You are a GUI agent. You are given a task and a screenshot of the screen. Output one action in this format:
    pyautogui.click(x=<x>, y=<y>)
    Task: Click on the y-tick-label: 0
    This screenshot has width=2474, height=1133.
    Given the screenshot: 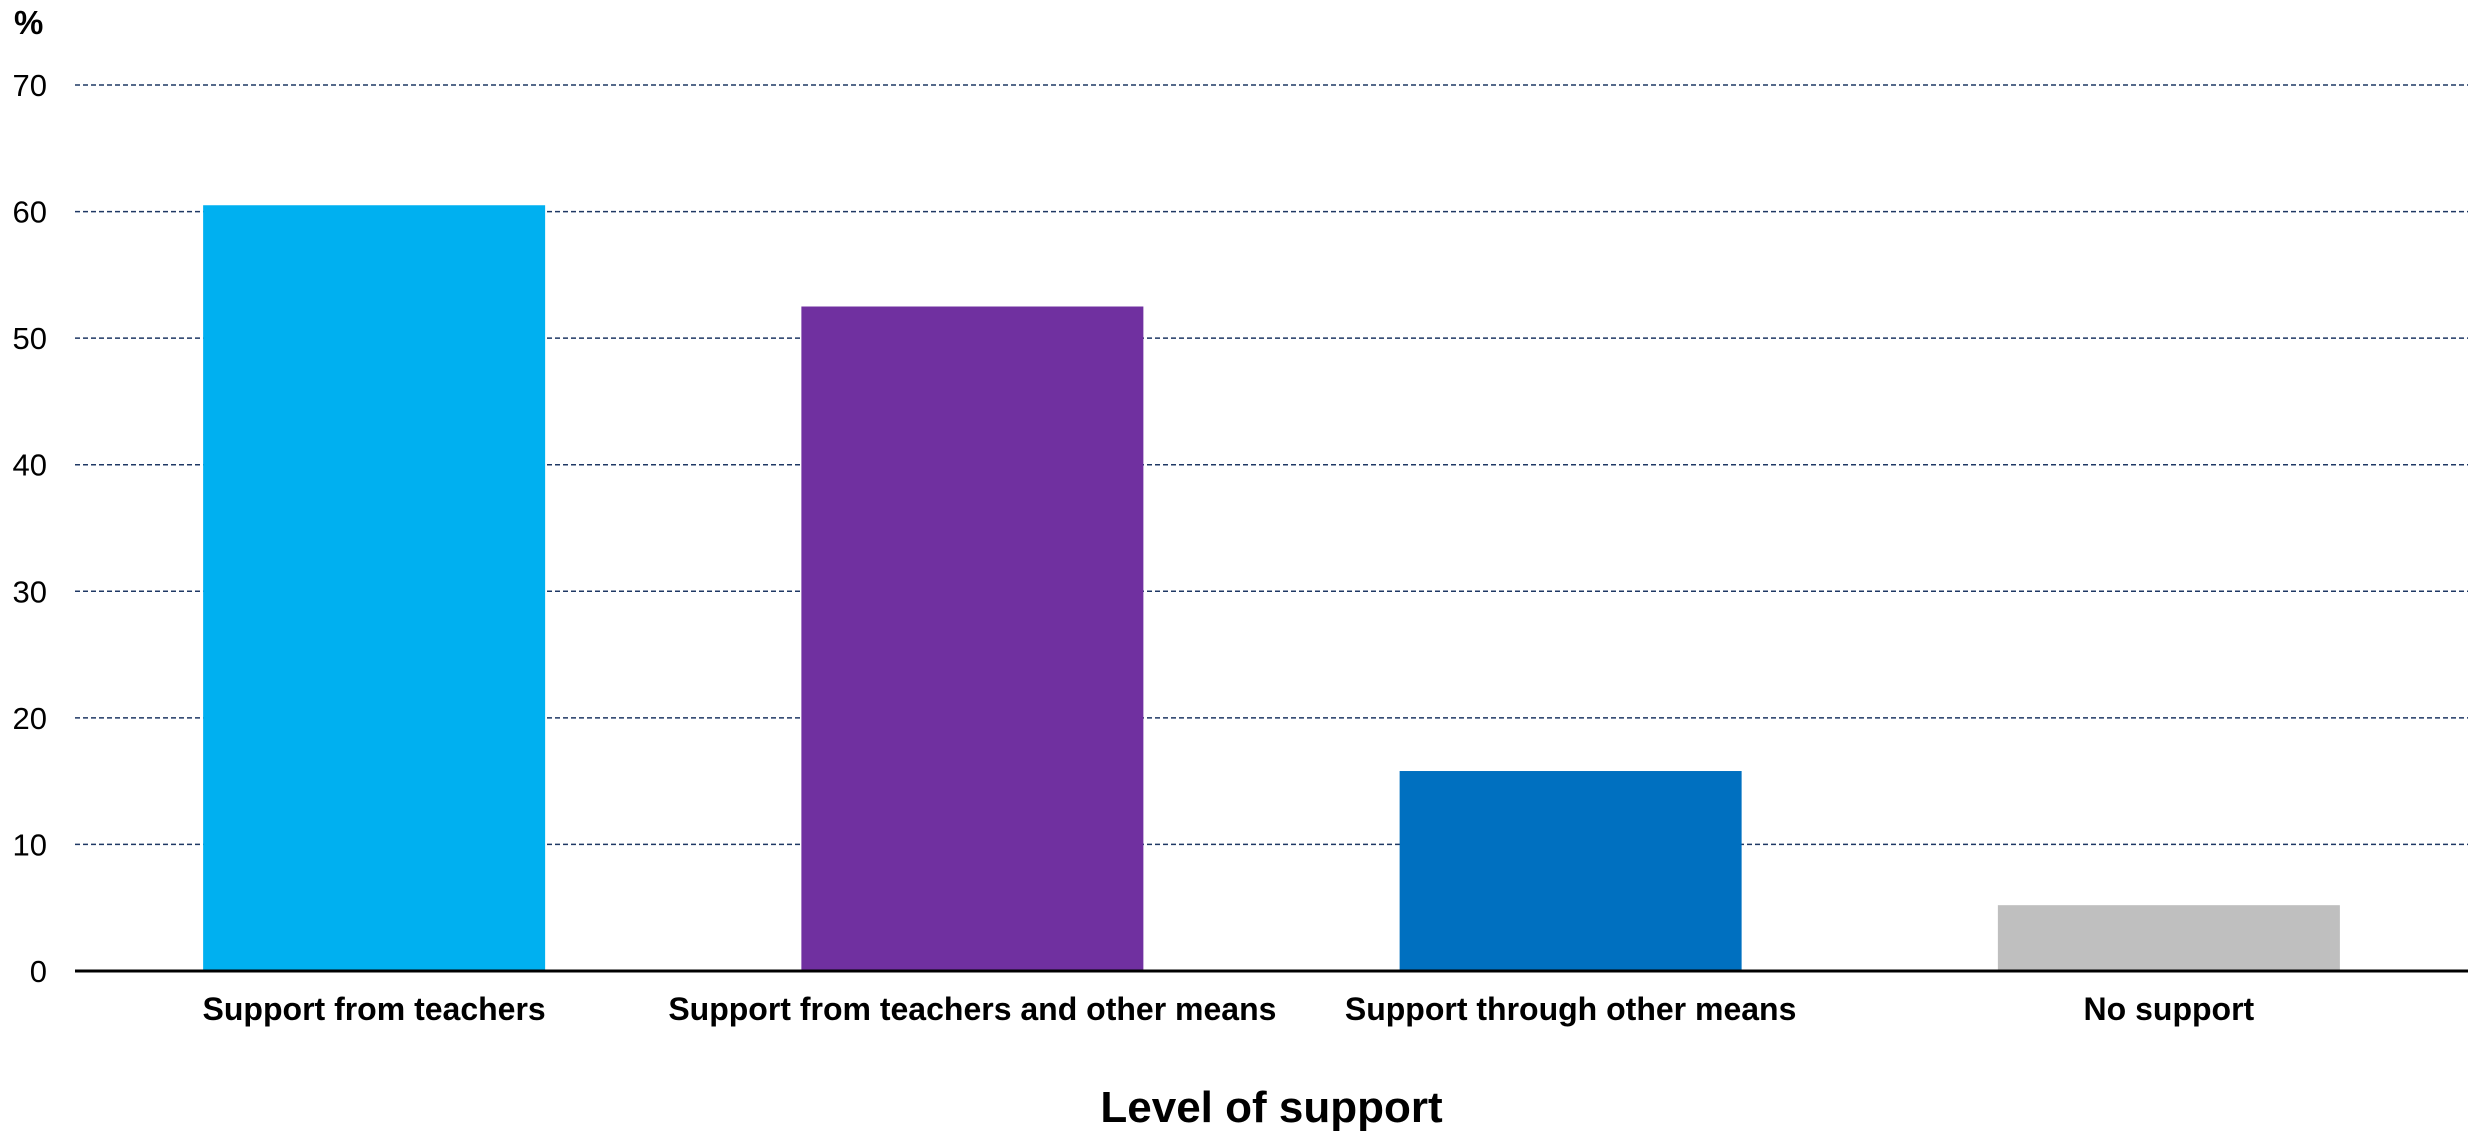 What is the action you would take?
    pyautogui.click(x=38, y=971)
    